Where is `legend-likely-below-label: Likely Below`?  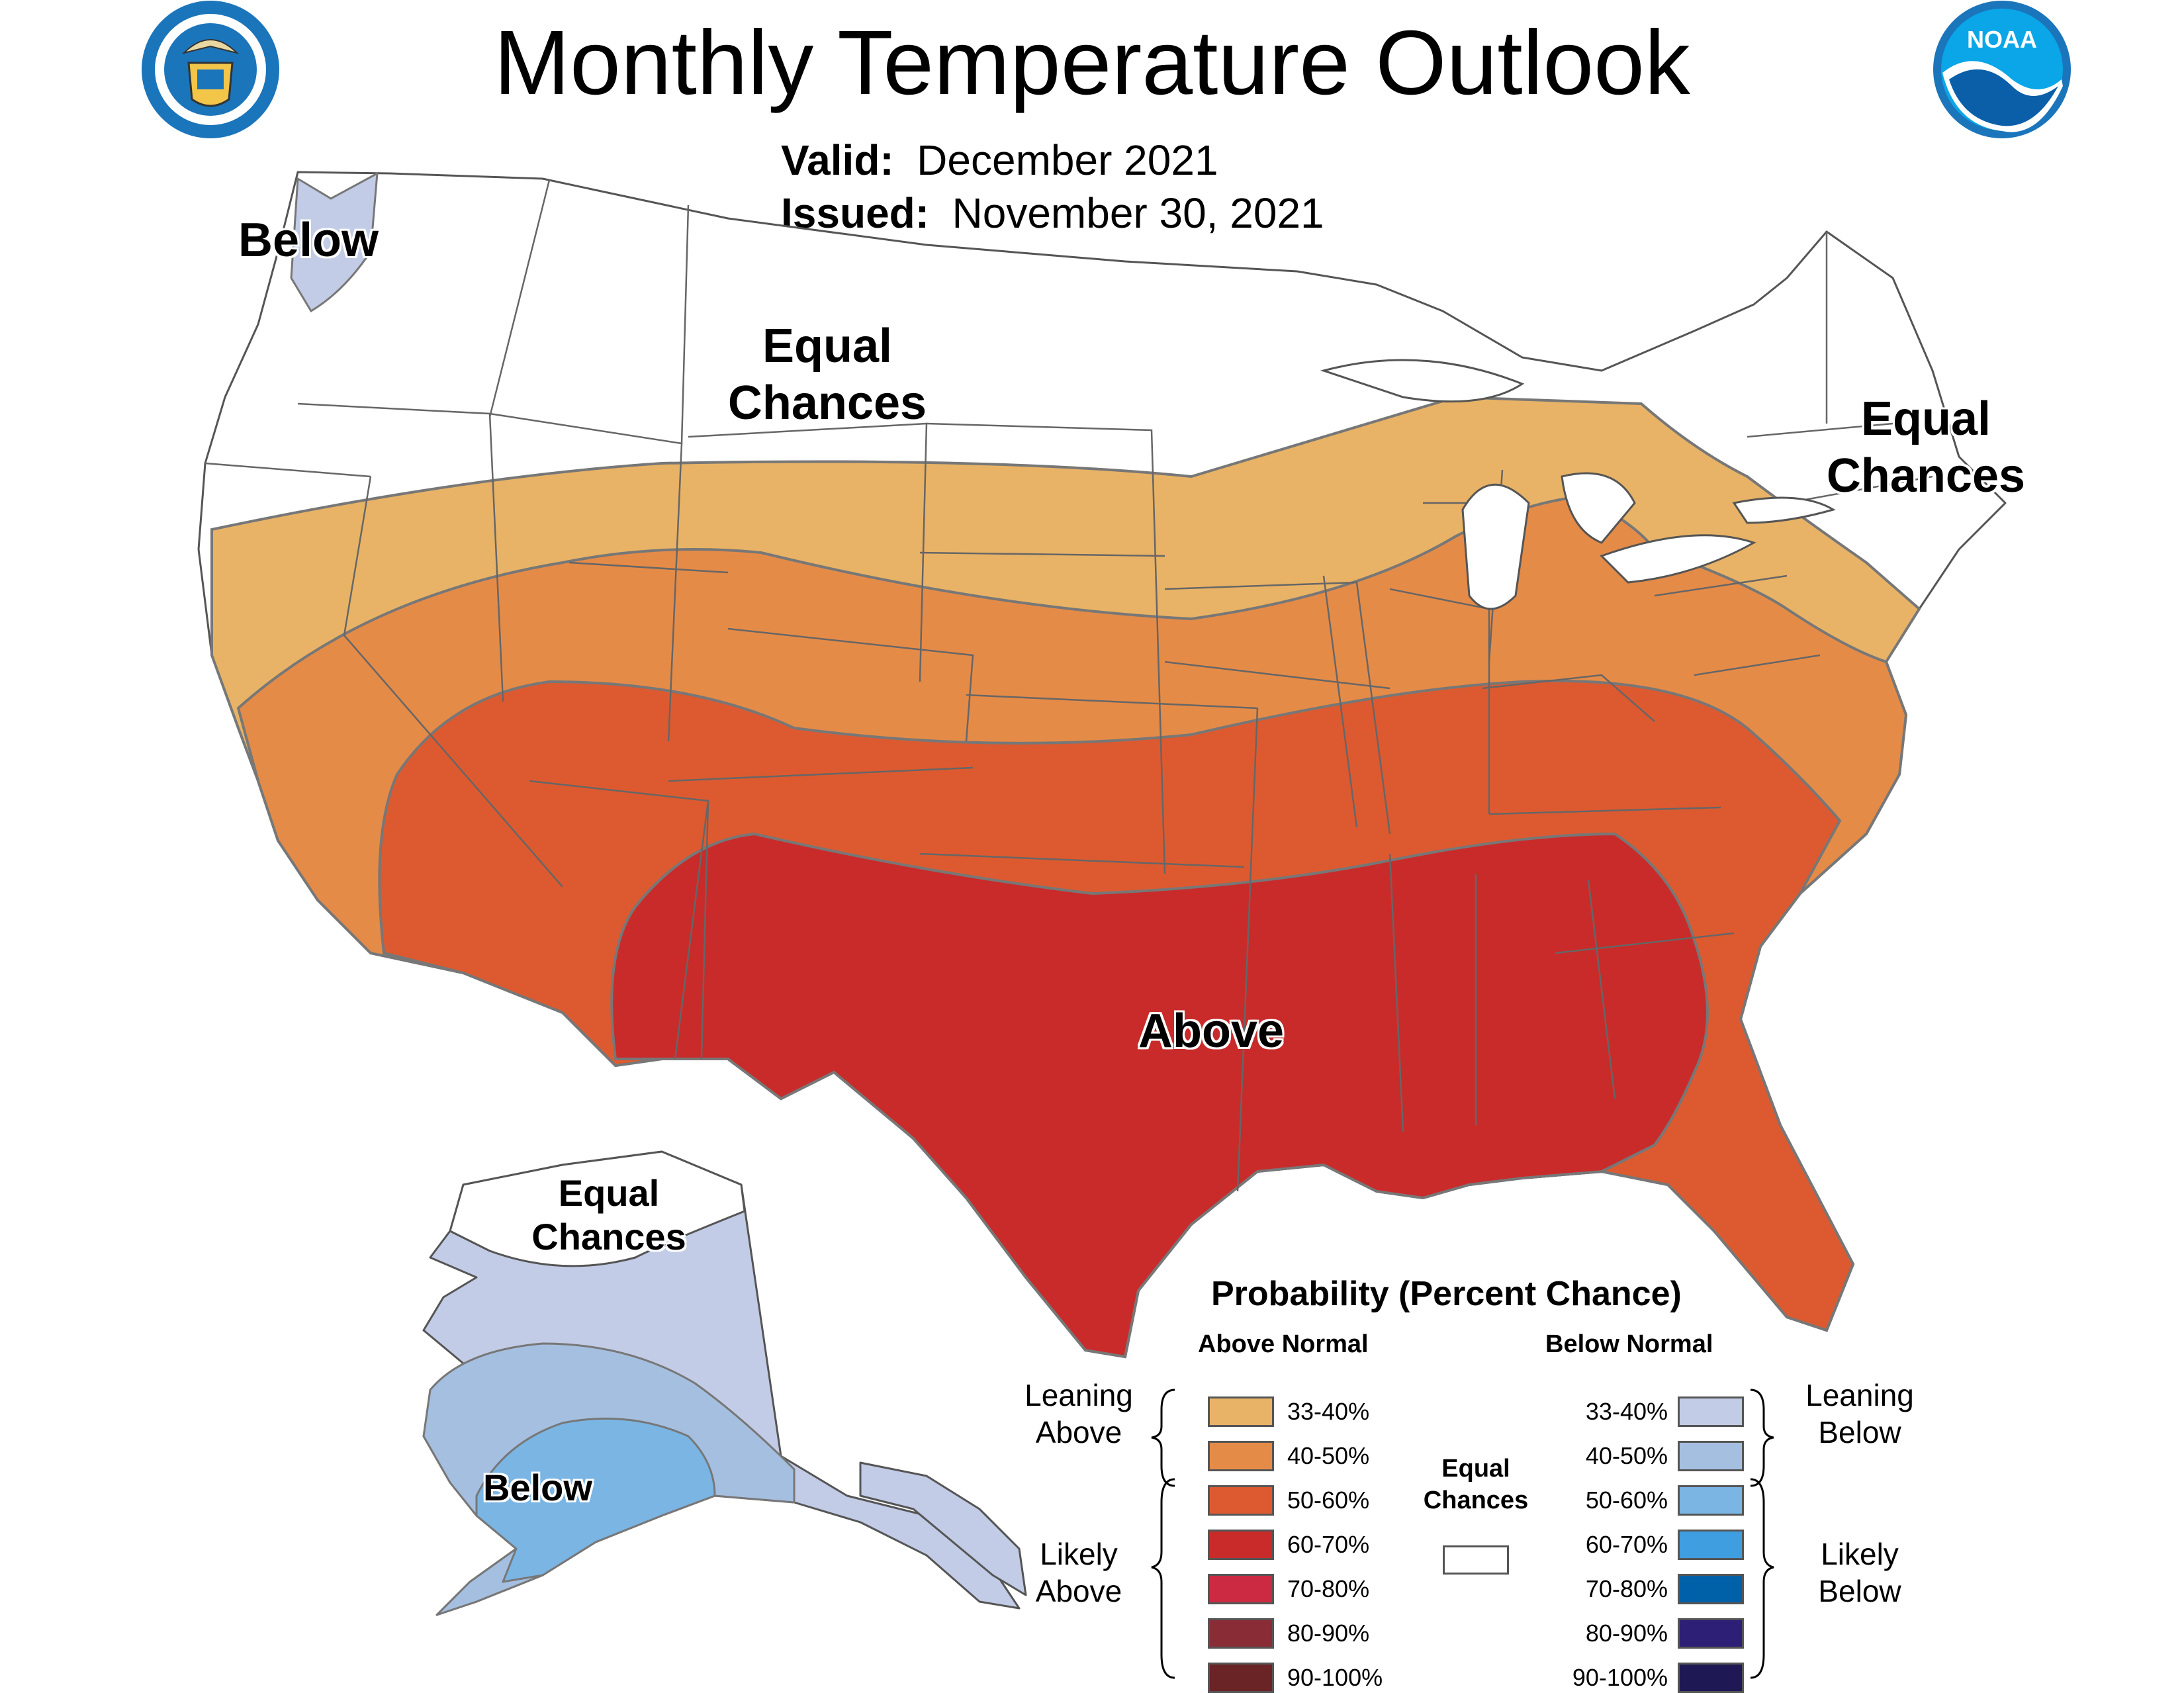 legend-likely-below-label: Likely Below is located at coordinates (1860, 1572).